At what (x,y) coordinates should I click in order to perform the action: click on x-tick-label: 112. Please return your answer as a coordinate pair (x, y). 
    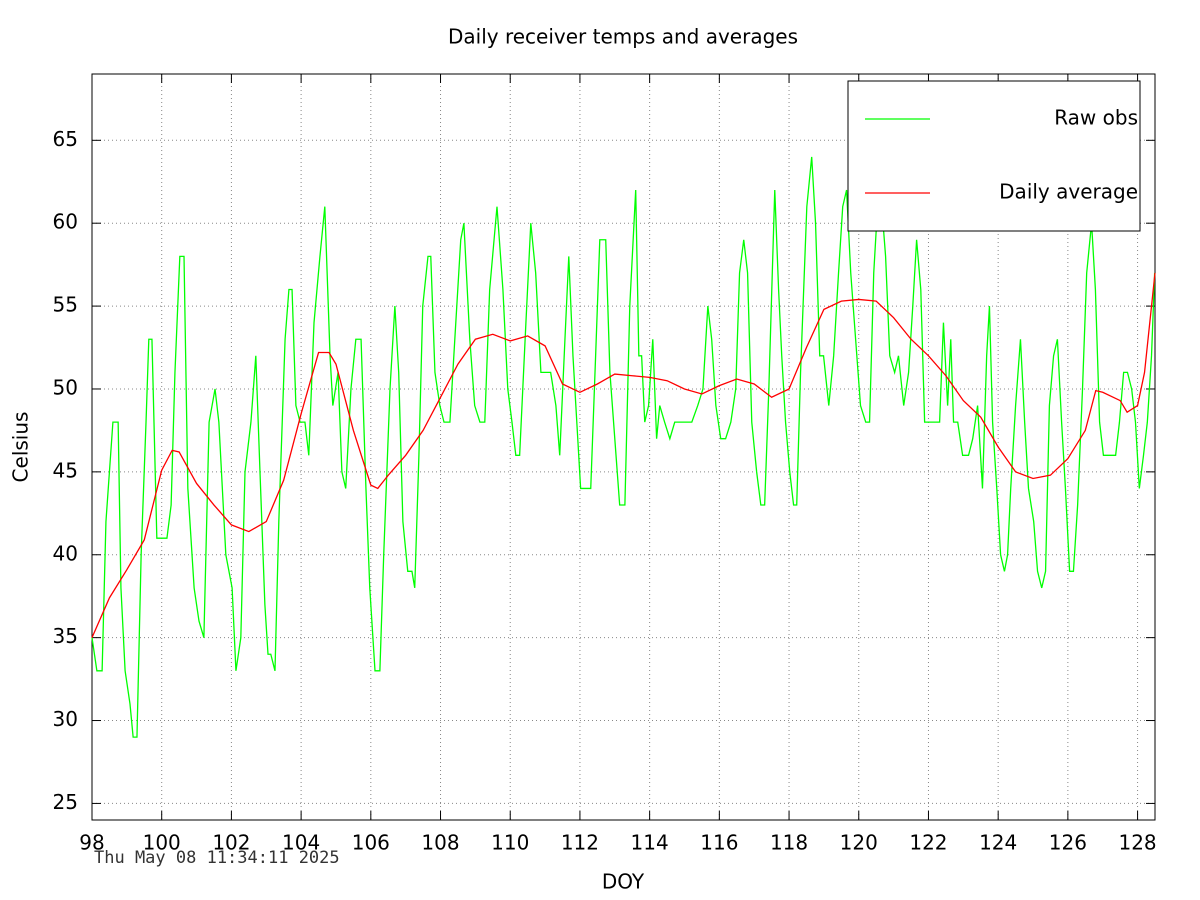
    Looking at the image, I should click on (580, 843).